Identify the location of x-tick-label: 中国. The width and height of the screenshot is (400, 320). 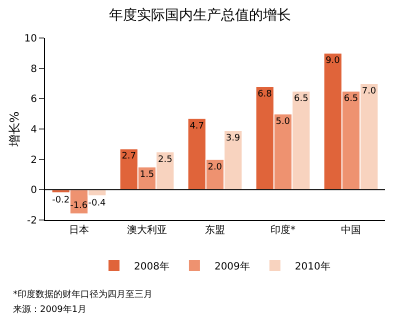
(351, 230).